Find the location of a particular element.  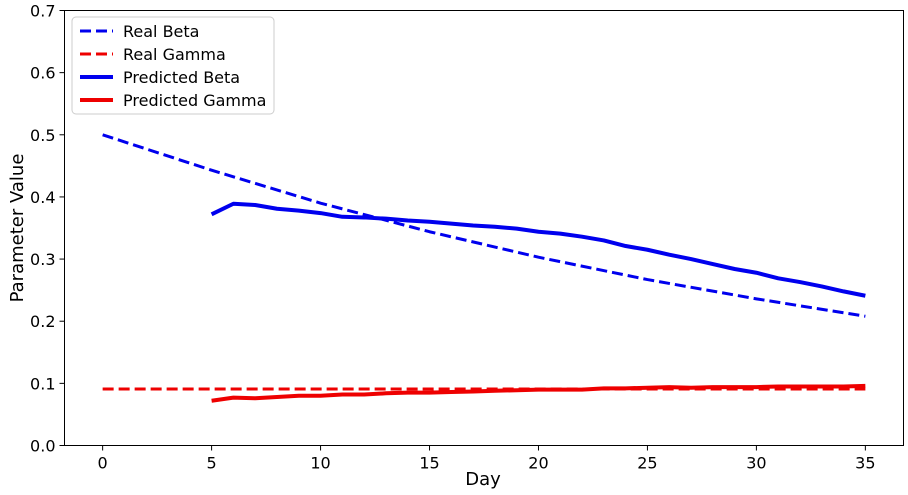

x-tick-label: 35 is located at coordinates (865, 463).